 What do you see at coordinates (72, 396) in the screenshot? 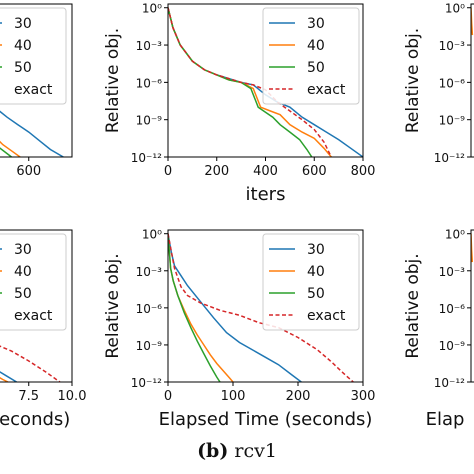
I see `x-tick-label: 10.0` at bounding box center [72, 396].